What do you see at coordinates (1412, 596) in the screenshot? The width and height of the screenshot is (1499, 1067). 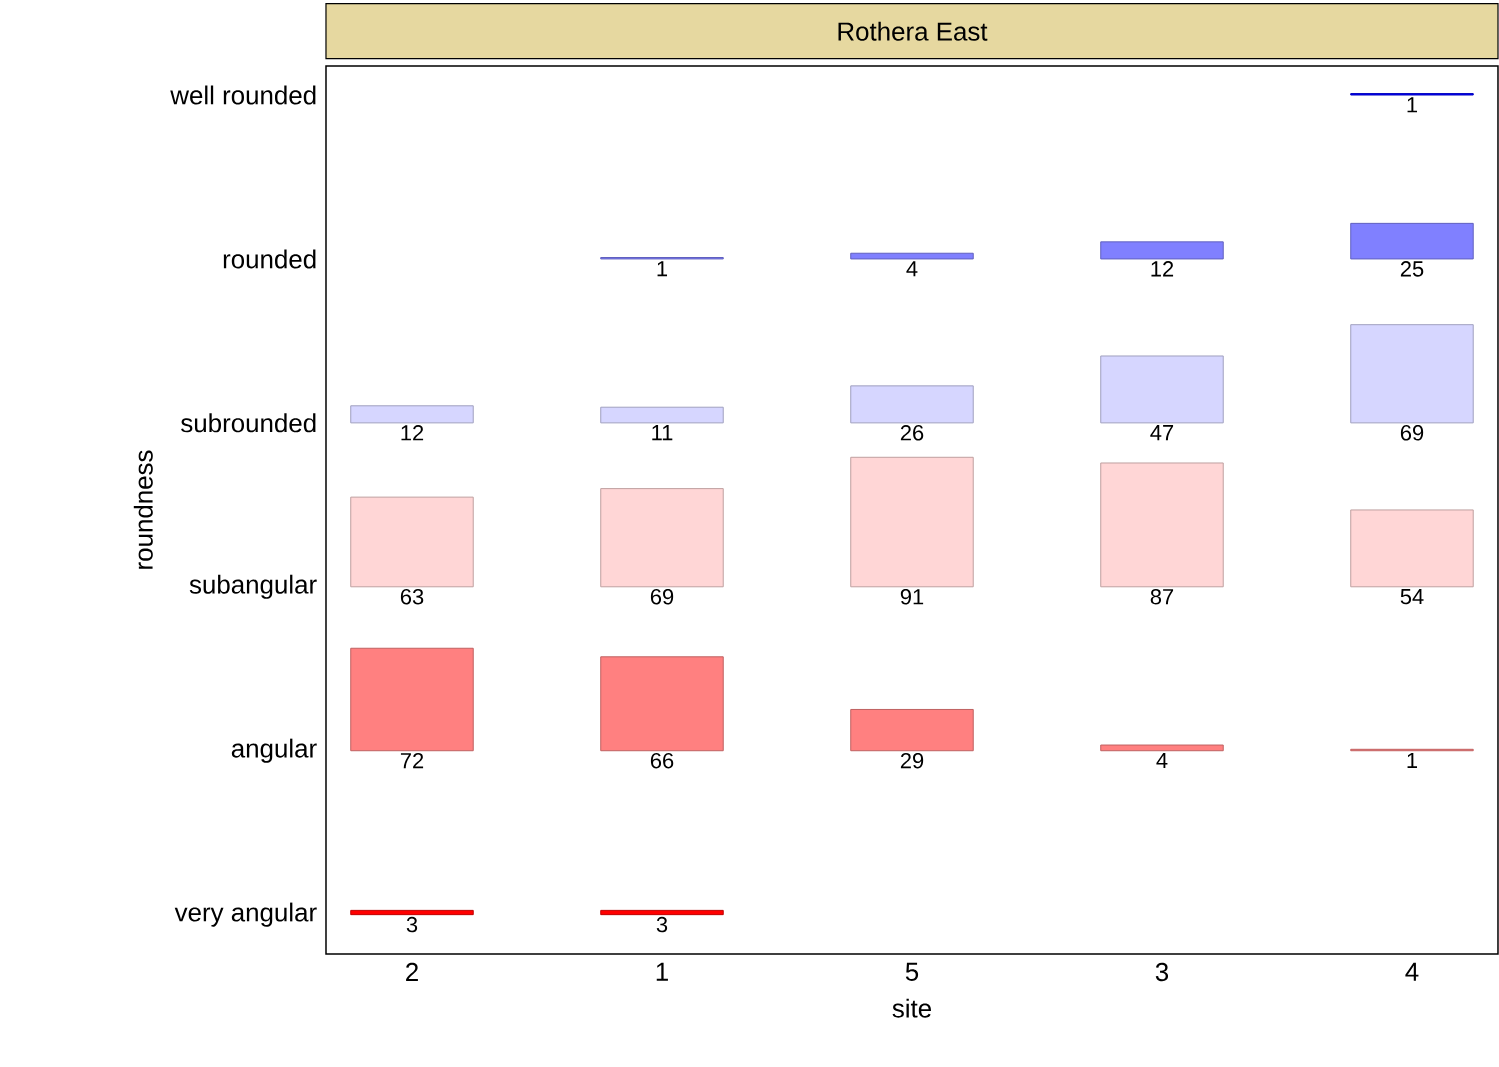 I see `data-label: 54` at bounding box center [1412, 596].